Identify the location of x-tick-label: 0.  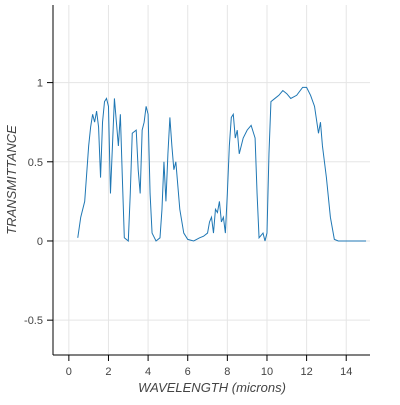
(69, 372).